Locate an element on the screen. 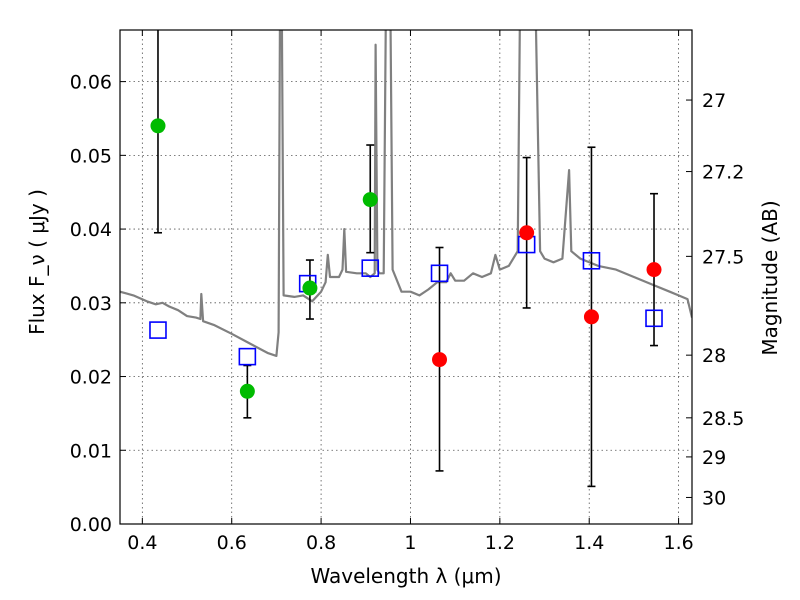  magnitude-tick-label: 27.2 is located at coordinates (723, 173).